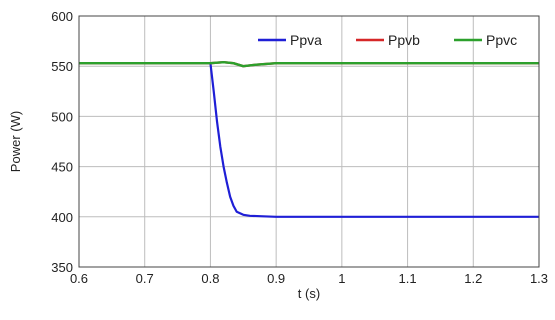 The image size is (555, 320). What do you see at coordinates (501, 40) in the screenshot?
I see `legend-label: Ppvc` at bounding box center [501, 40].